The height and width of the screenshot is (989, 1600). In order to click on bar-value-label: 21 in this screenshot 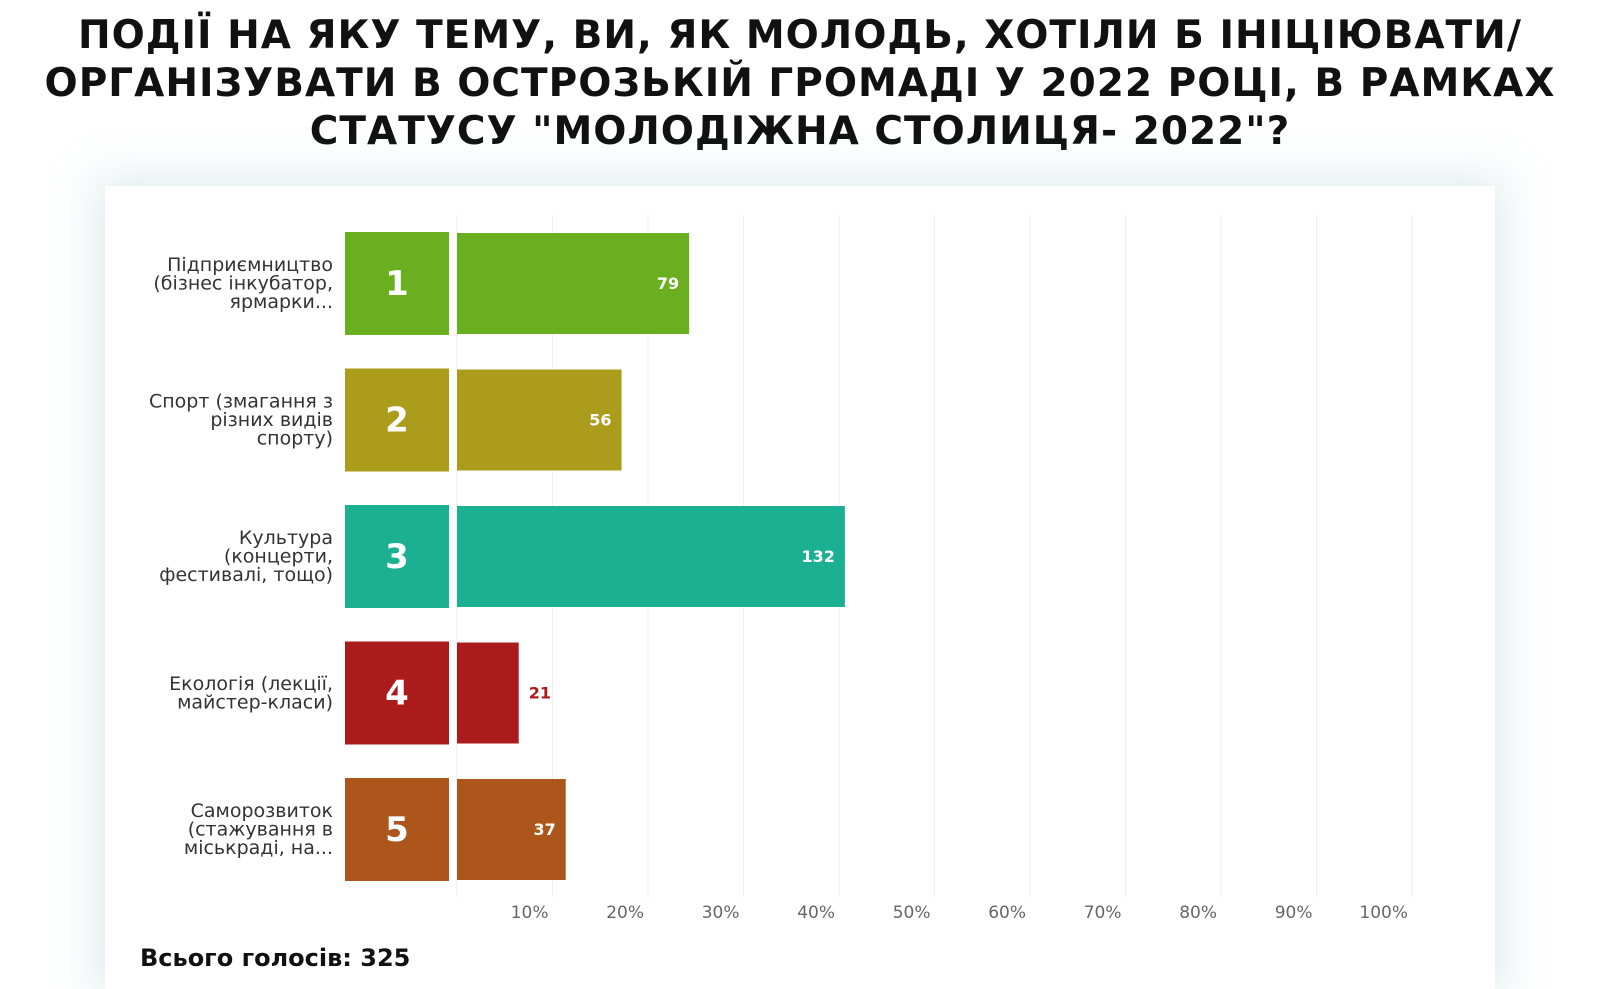, I will do `click(540, 693)`.